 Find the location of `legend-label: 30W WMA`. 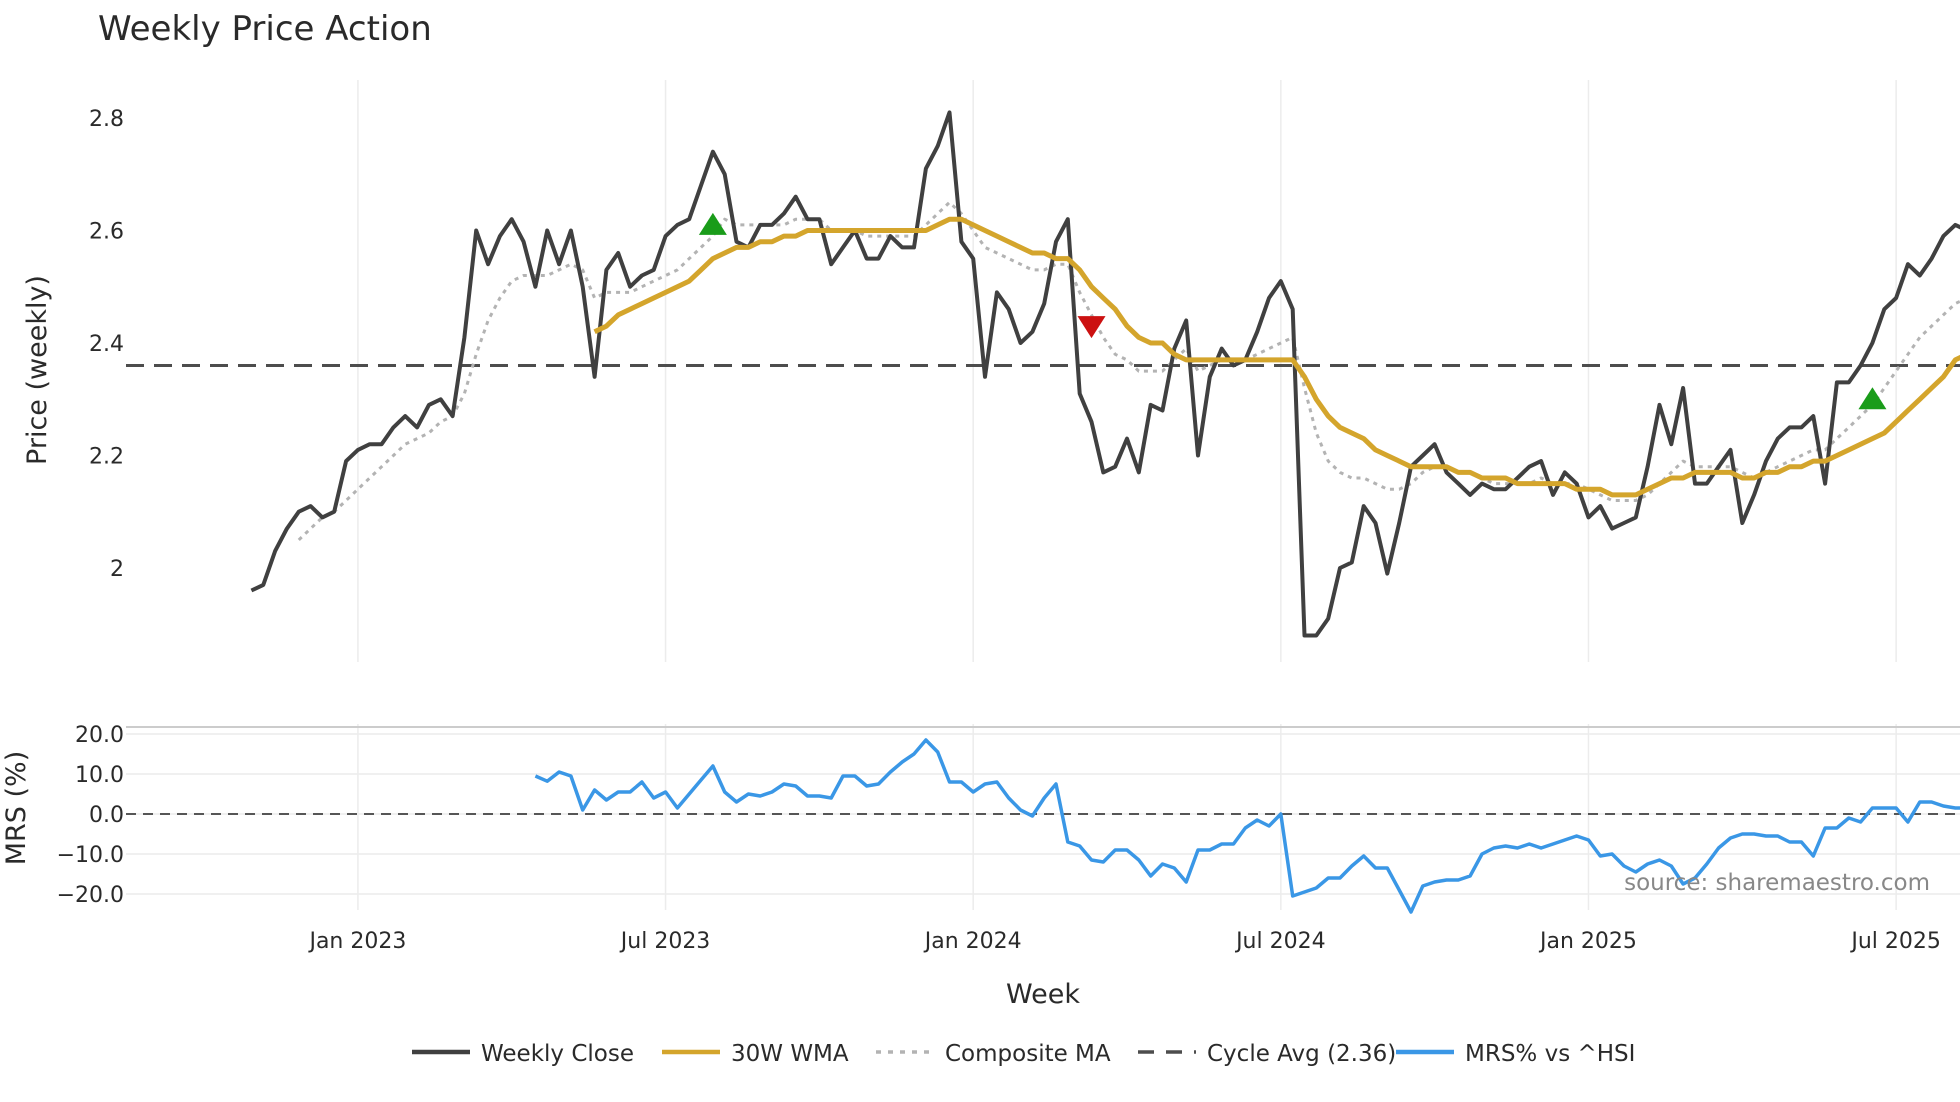

legend-label: 30W WMA is located at coordinates (790, 1054).